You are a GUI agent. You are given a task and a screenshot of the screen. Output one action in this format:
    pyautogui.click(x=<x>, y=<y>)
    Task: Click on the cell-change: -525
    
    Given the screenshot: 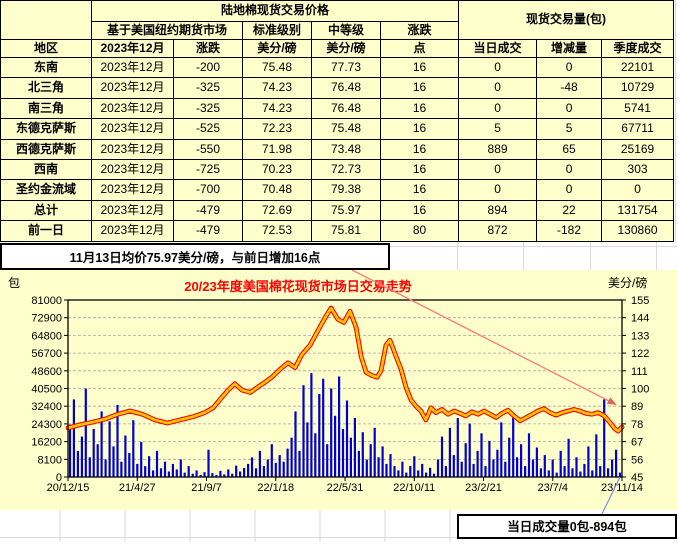 What is the action you would take?
    pyautogui.click(x=208, y=129)
    